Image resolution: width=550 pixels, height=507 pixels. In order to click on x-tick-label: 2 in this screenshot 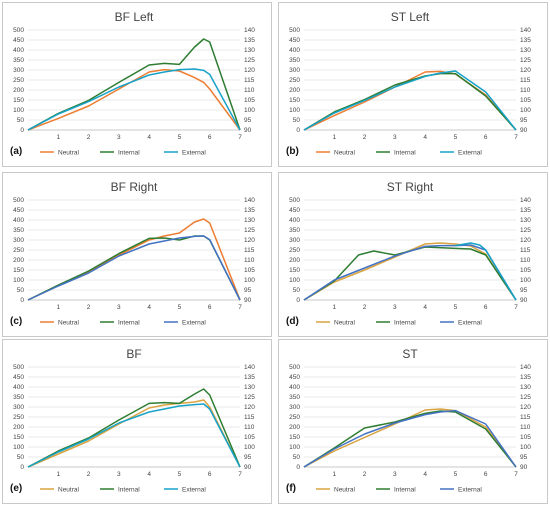, I will do `click(89, 474)`.